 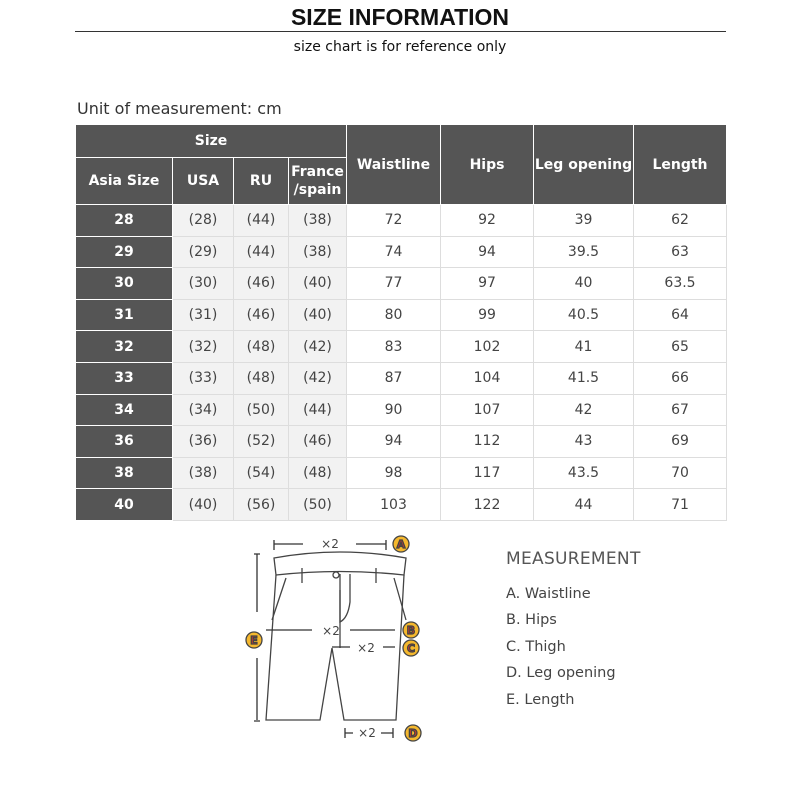 What do you see at coordinates (680, 252) in the screenshot?
I see `table-cell: 63` at bounding box center [680, 252].